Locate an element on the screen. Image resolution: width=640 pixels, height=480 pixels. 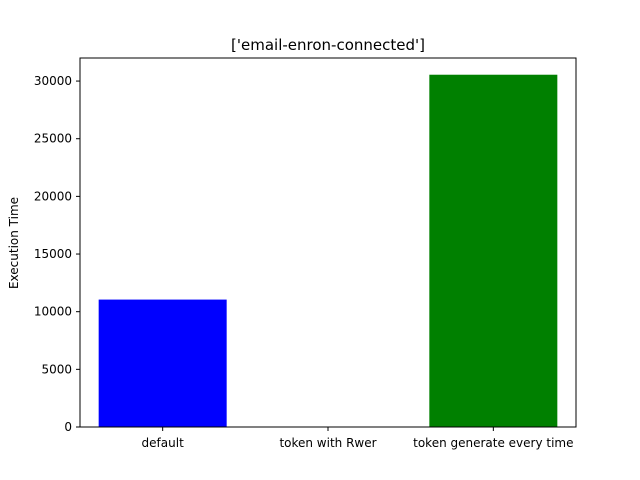
y-tick-label-5: 25000 is located at coordinates (53, 139).